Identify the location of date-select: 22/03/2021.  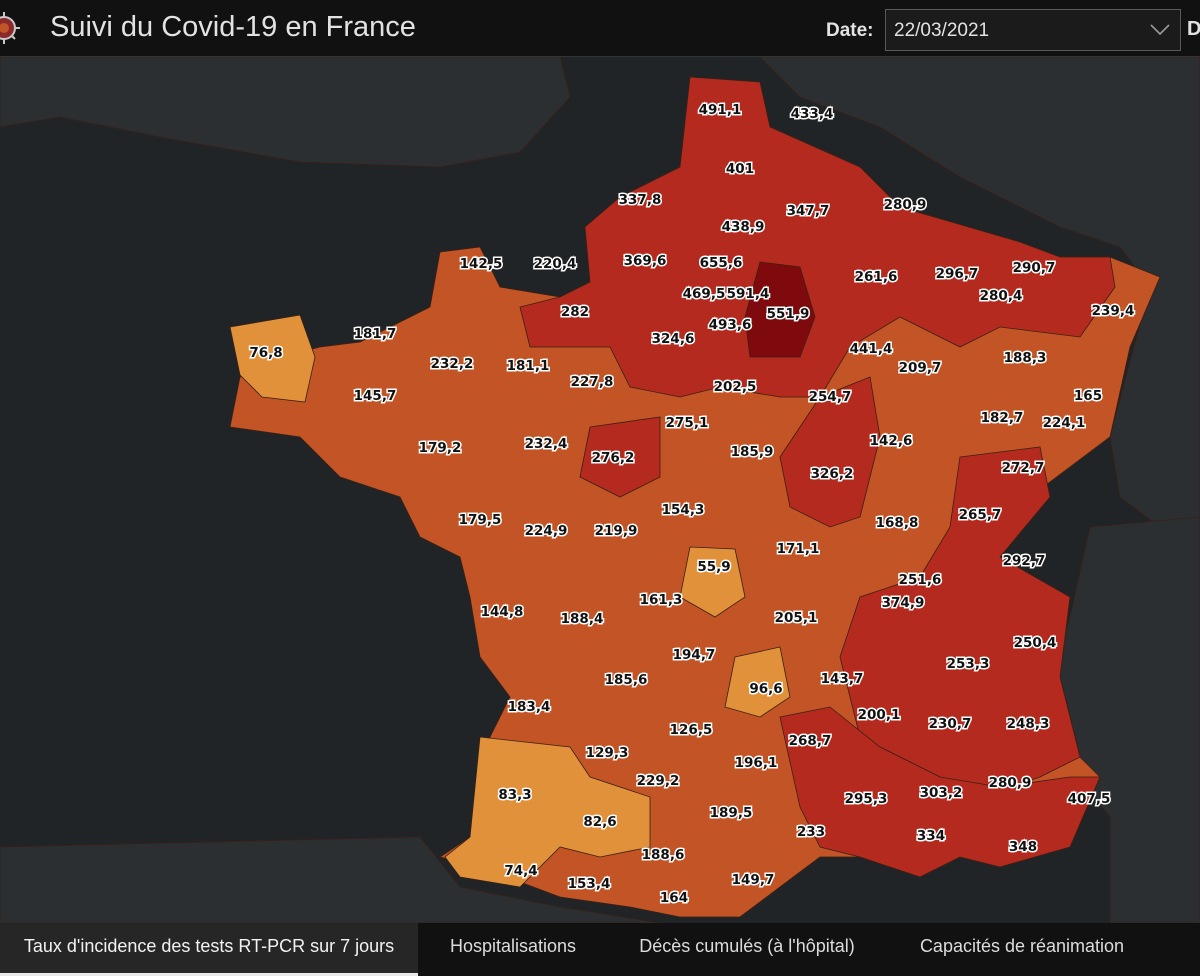
(1033, 30).